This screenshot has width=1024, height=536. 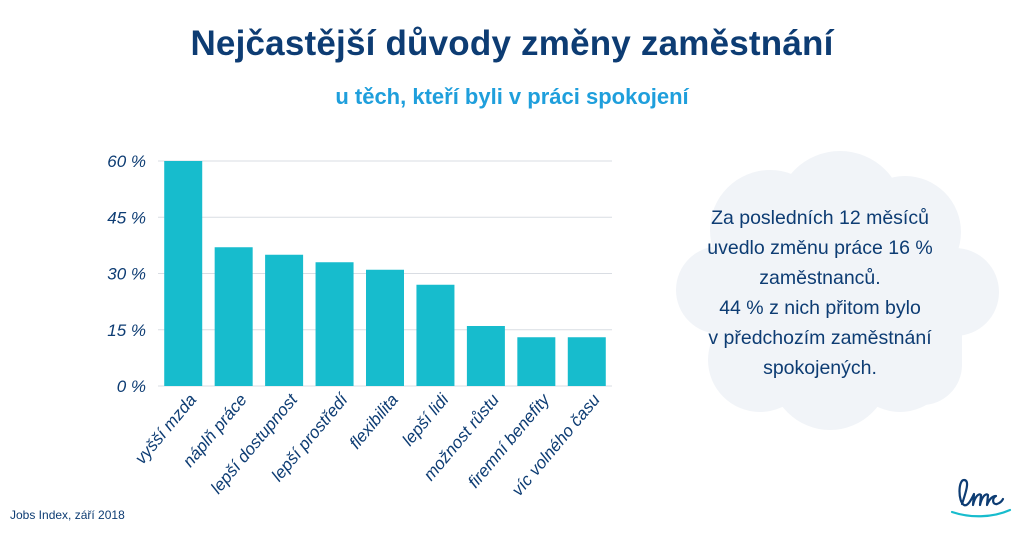 What do you see at coordinates (981, 498) in the screenshot?
I see `lmc-logo-icon` at bounding box center [981, 498].